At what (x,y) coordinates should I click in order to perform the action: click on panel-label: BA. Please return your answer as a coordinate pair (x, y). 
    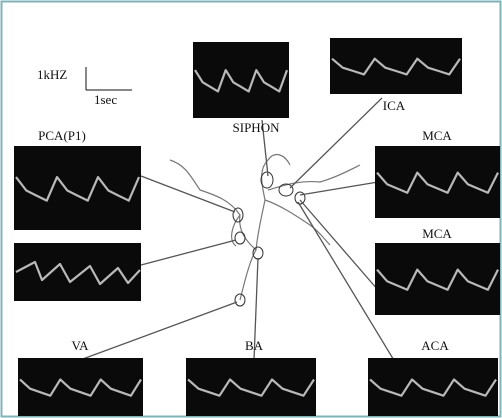
    Looking at the image, I should click on (254, 345).